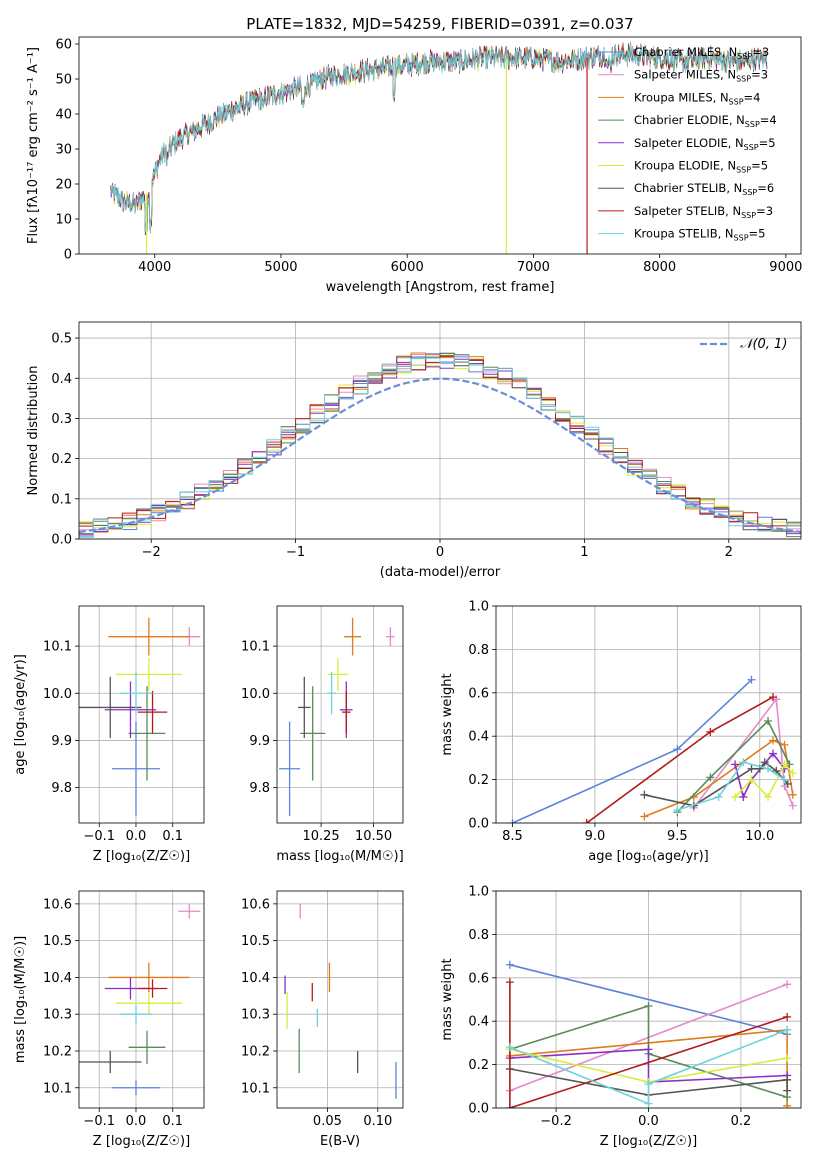 The image size is (819, 1170). Describe the element at coordinates (440, 287) in the screenshot. I see `x-axis-label: wavelength [Angstrom, rest frame]` at that location.